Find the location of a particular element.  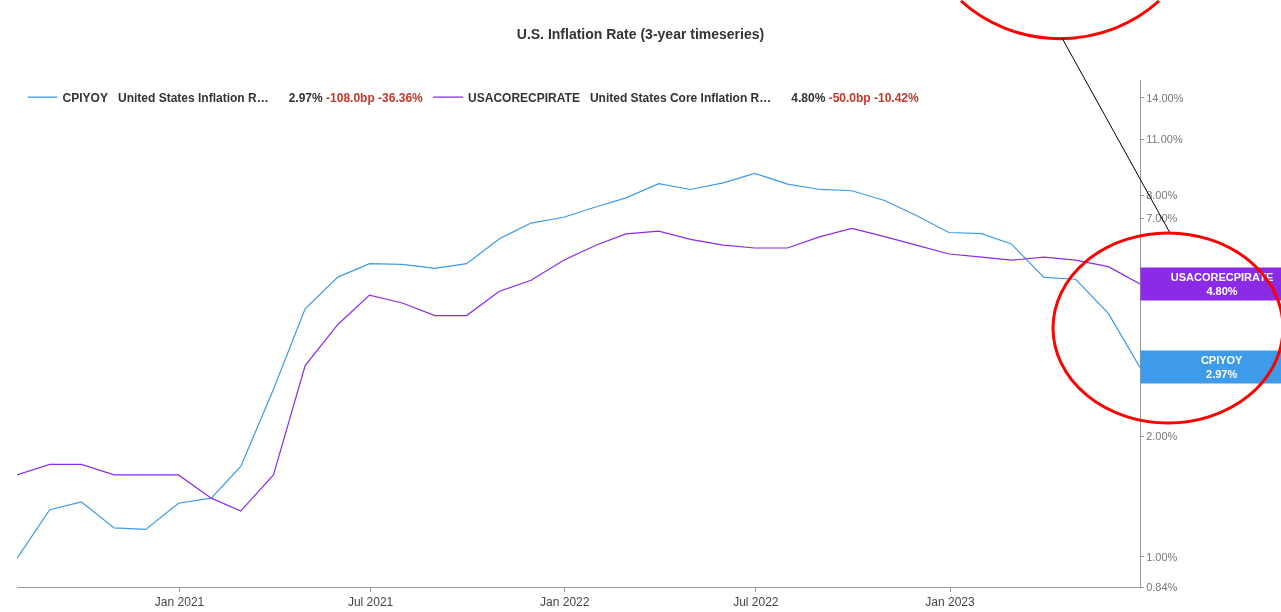

y-tick-label: 11.00% is located at coordinates (1164, 139).